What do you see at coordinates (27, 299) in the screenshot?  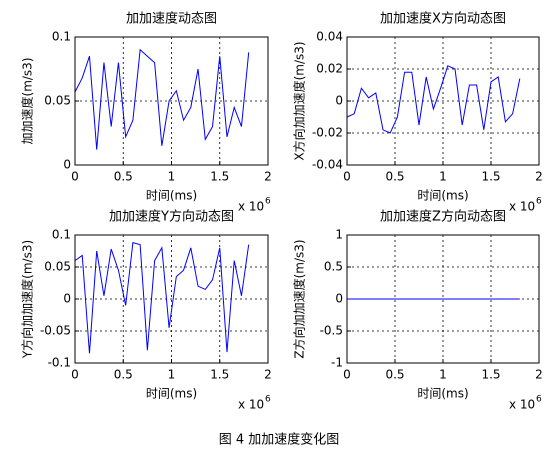 I see `y-axis-label: Y方向加加速度(m/s3)` at bounding box center [27, 299].